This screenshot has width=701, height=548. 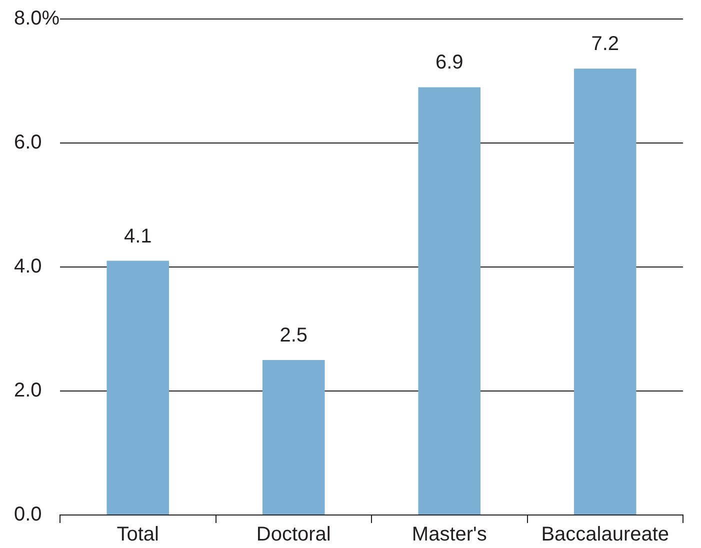 What do you see at coordinates (37, 19) in the screenshot?
I see `y-tick-label: 8.0%` at bounding box center [37, 19].